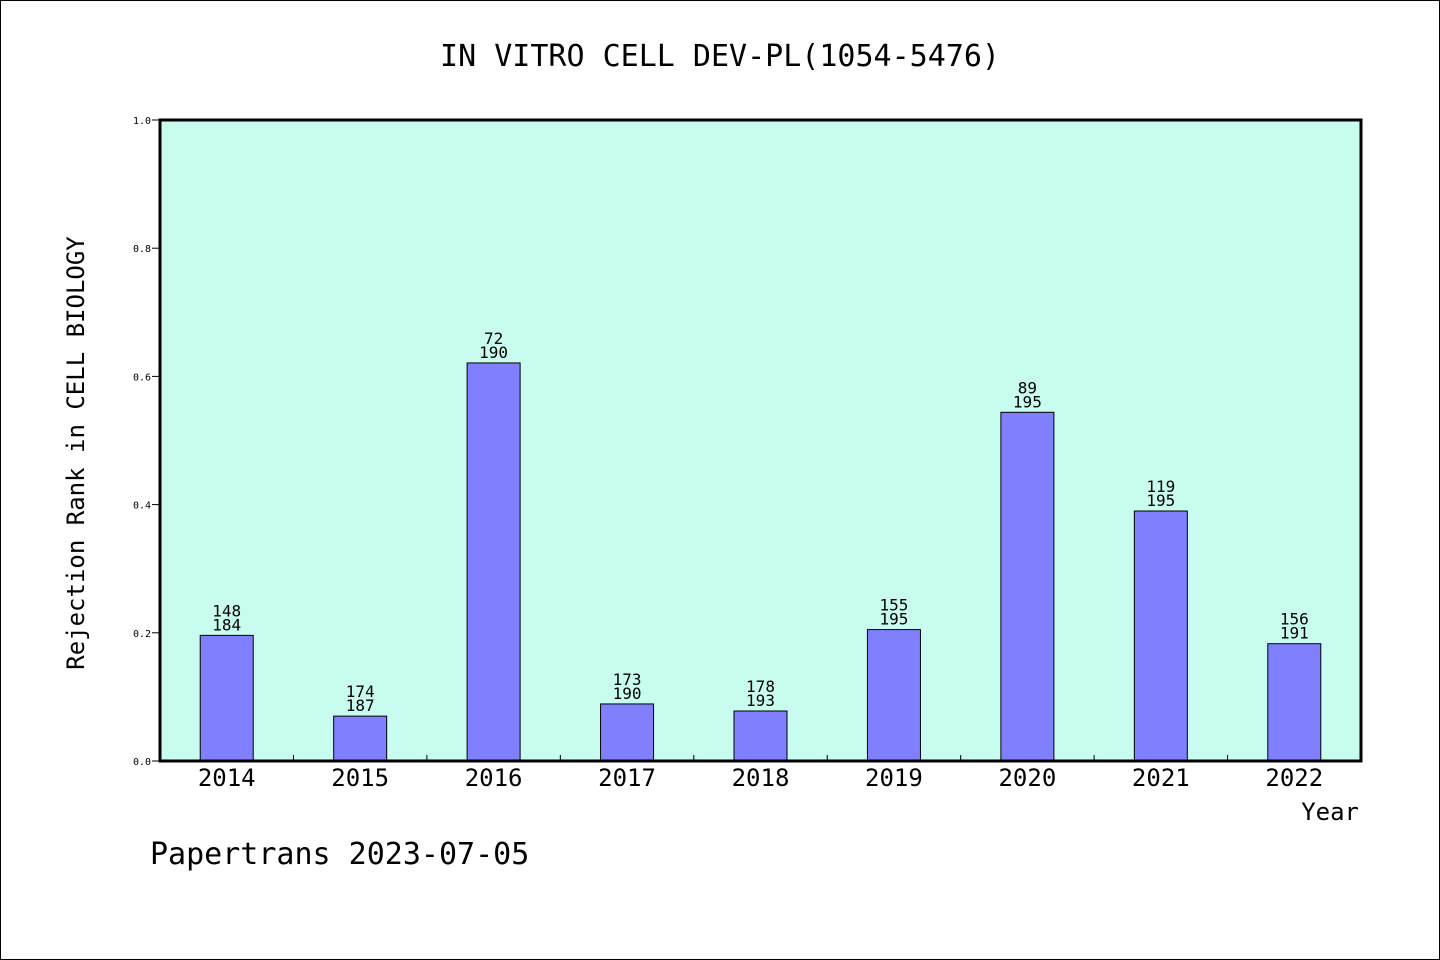 This screenshot has height=960, width=1440. What do you see at coordinates (142, 506) in the screenshot?
I see `y-tick-label: 0.4` at bounding box center [142, 506].